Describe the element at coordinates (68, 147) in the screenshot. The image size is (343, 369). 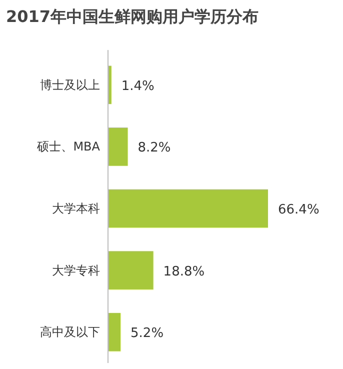
I see `y-tick-label: 硕士、MBA` at that location.